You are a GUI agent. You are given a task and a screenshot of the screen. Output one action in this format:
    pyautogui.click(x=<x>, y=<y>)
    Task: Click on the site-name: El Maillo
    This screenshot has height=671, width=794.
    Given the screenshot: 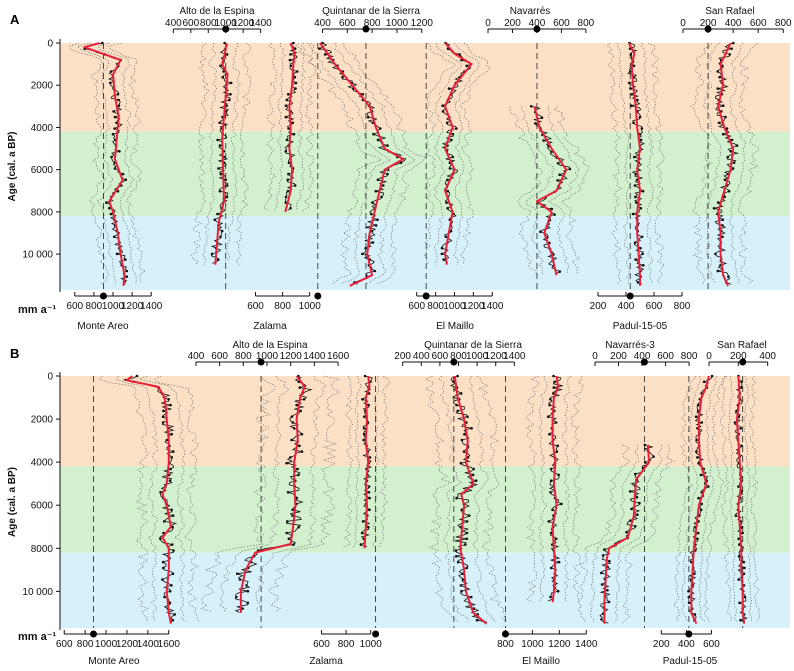 What is the action you would take?
    pyautogui.click(x=541, y=661)
    